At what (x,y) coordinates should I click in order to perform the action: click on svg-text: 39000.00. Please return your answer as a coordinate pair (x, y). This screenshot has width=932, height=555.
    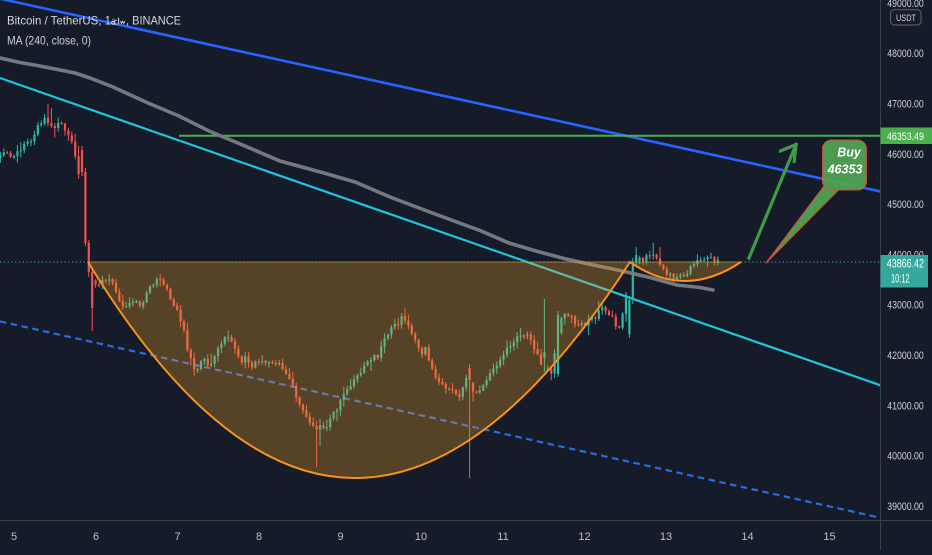
    Looking at the image, I should click on (905, 507).